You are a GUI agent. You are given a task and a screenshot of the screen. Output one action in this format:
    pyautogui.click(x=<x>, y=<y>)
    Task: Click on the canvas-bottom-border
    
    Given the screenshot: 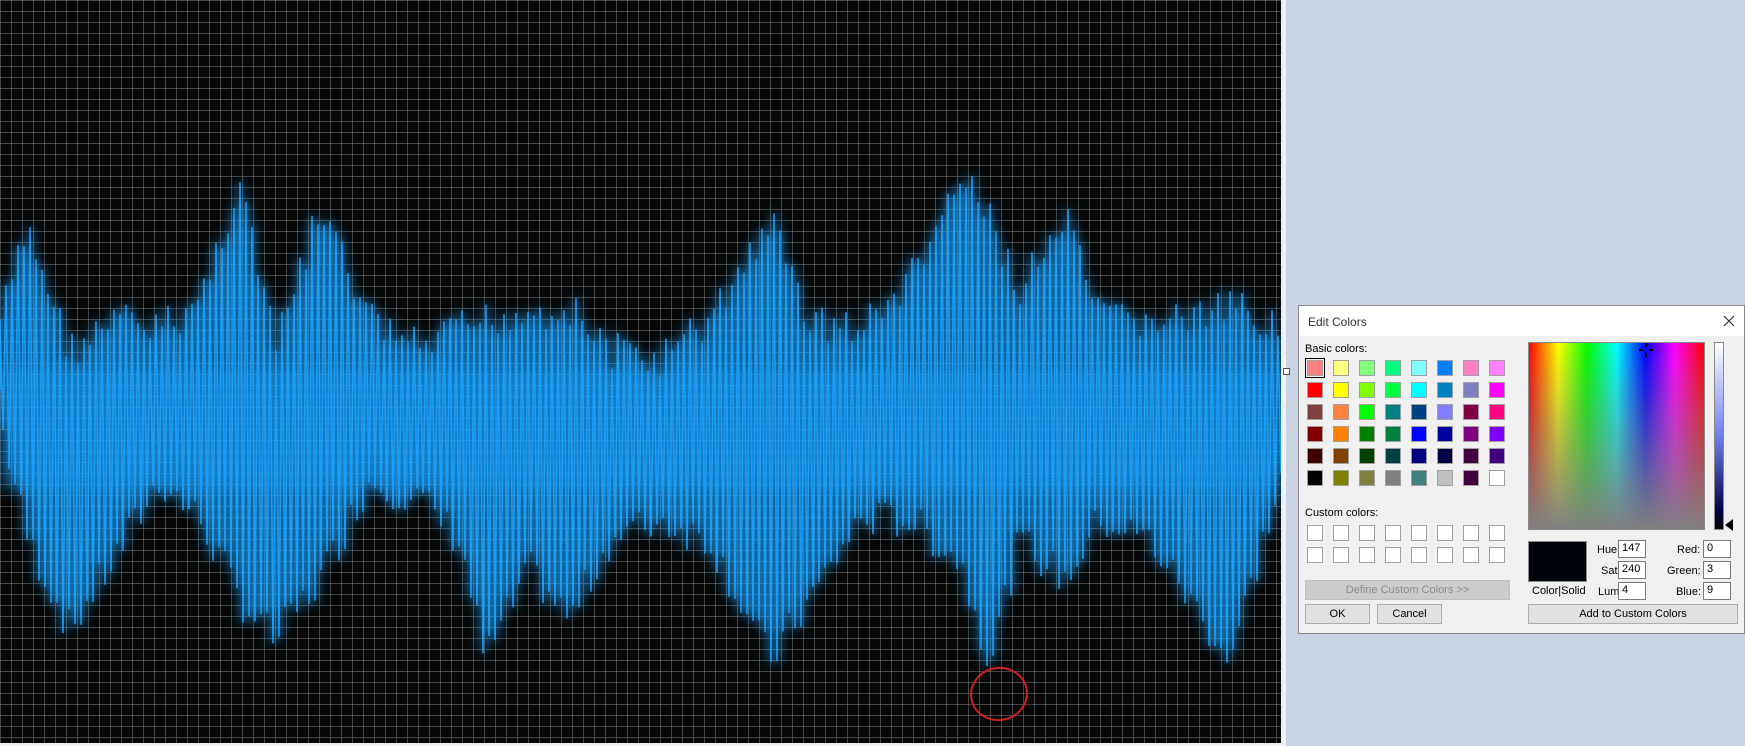 What is the action you would take?
    pyautogui.click(x=643, y=744)
    